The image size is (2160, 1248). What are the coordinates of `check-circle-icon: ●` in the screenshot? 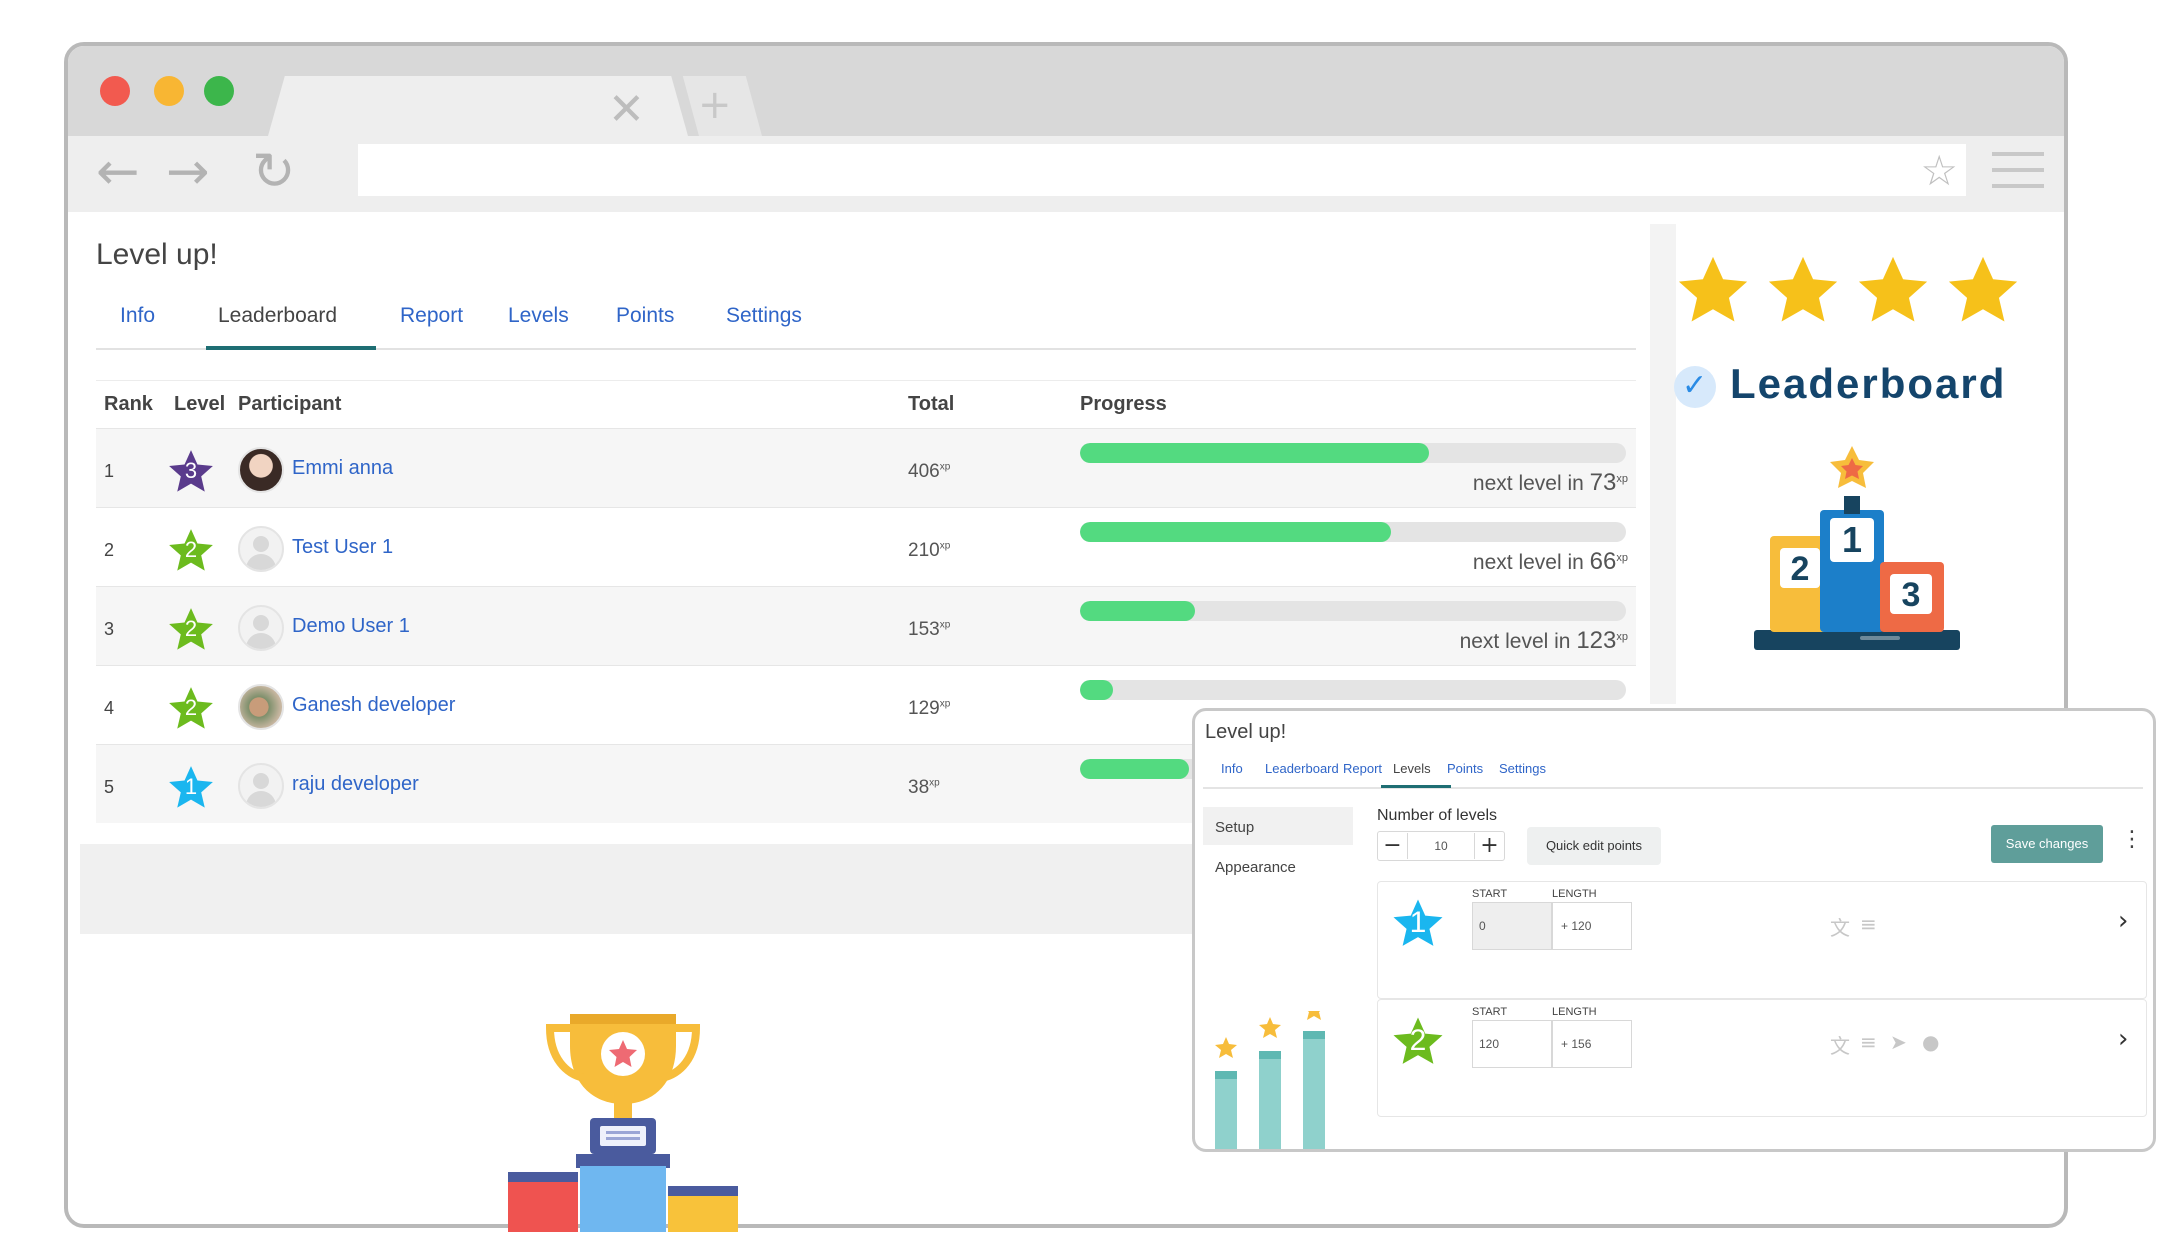 It's located at (1931, 1042).